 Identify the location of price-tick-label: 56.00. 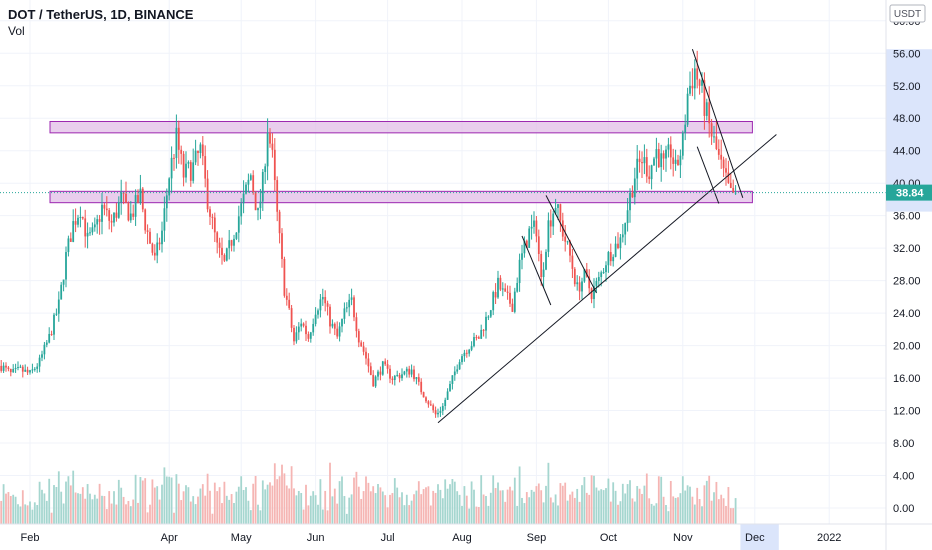
(907, 54).